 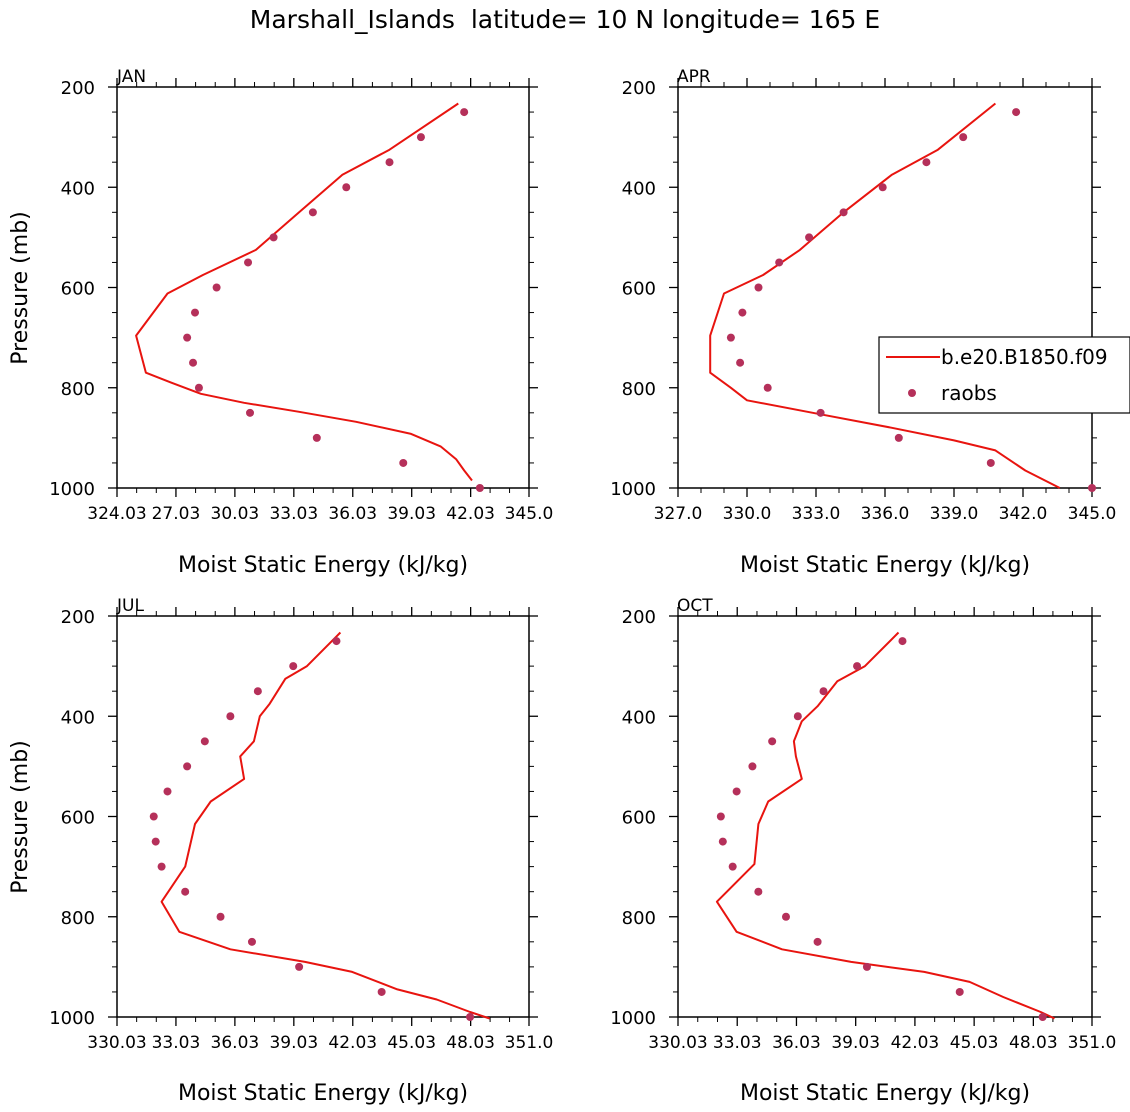 I want to click on x-tick-label-jul: 39.03, so click(x=293, y=1043).